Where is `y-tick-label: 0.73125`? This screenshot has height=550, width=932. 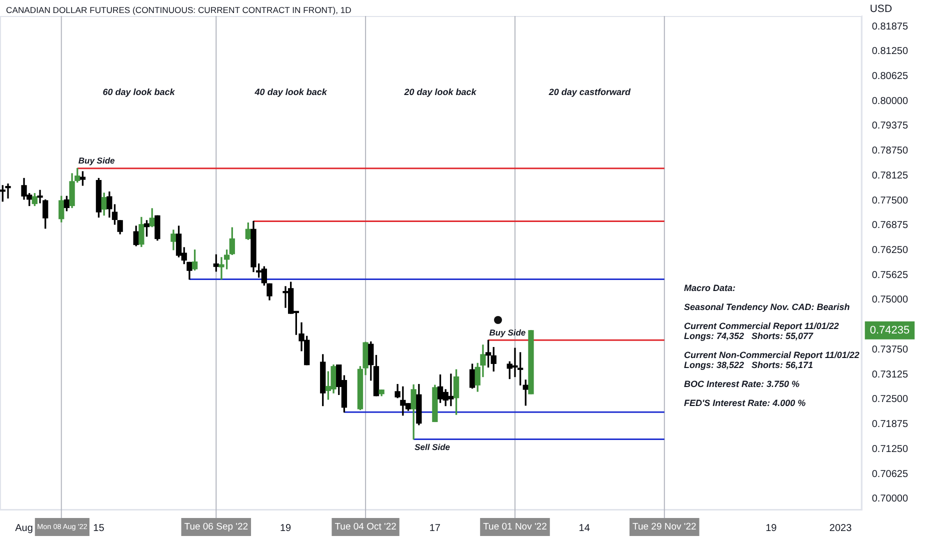
y-tick-label: 0.73125 is located at coordinates (890, 374).